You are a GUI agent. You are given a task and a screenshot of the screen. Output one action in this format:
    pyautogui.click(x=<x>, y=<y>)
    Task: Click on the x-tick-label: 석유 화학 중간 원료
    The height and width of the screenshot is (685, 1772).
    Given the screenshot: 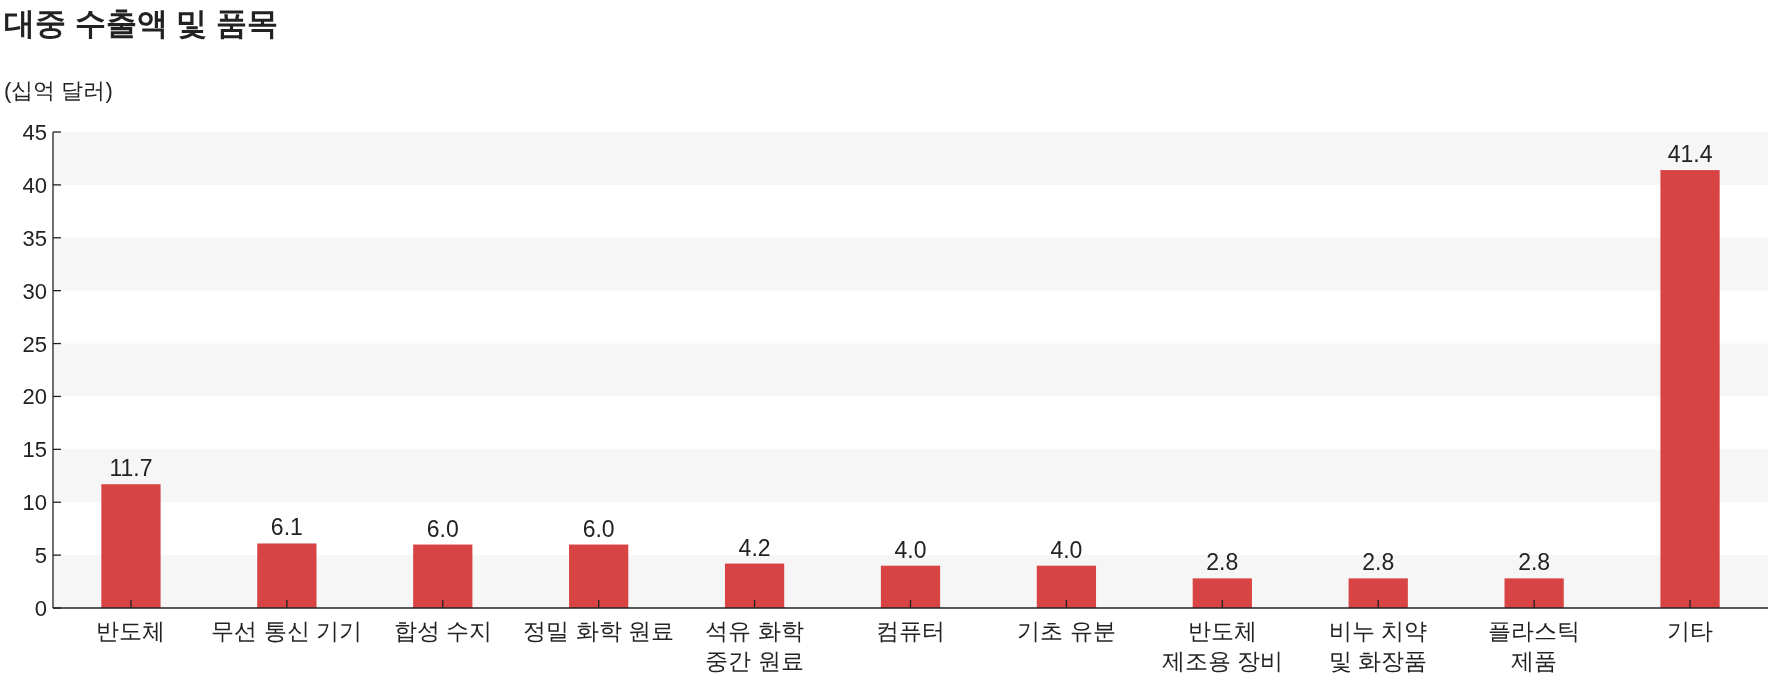 What is the action you would take?
    pyautogui.click(x=754, y=646)
    